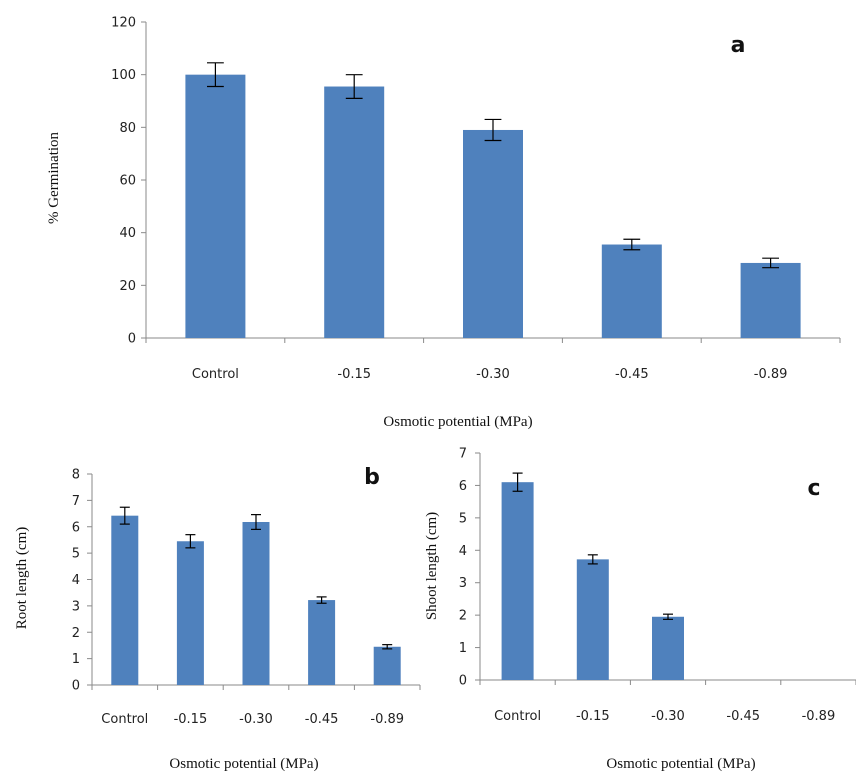 The height and width of the screenshot is (774, 856). Describe the element at coordinates (432, 566) in the screenshot. I see `y-axis-title: Shoot length (cm)` at that location.